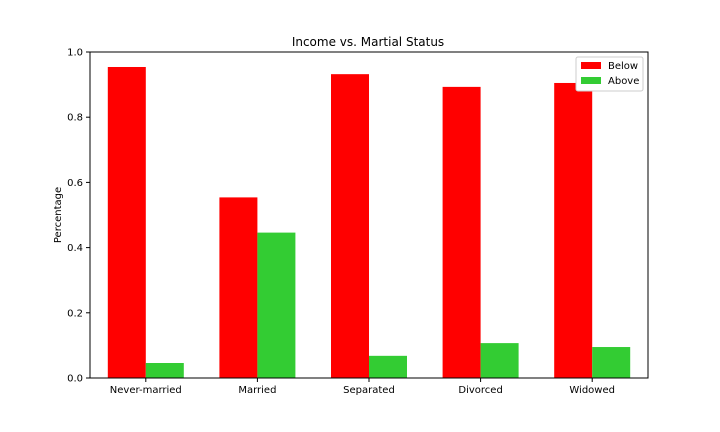 The image size is (720, 432). I want to click on y-tick-label: 1.0, so click(75, 53).